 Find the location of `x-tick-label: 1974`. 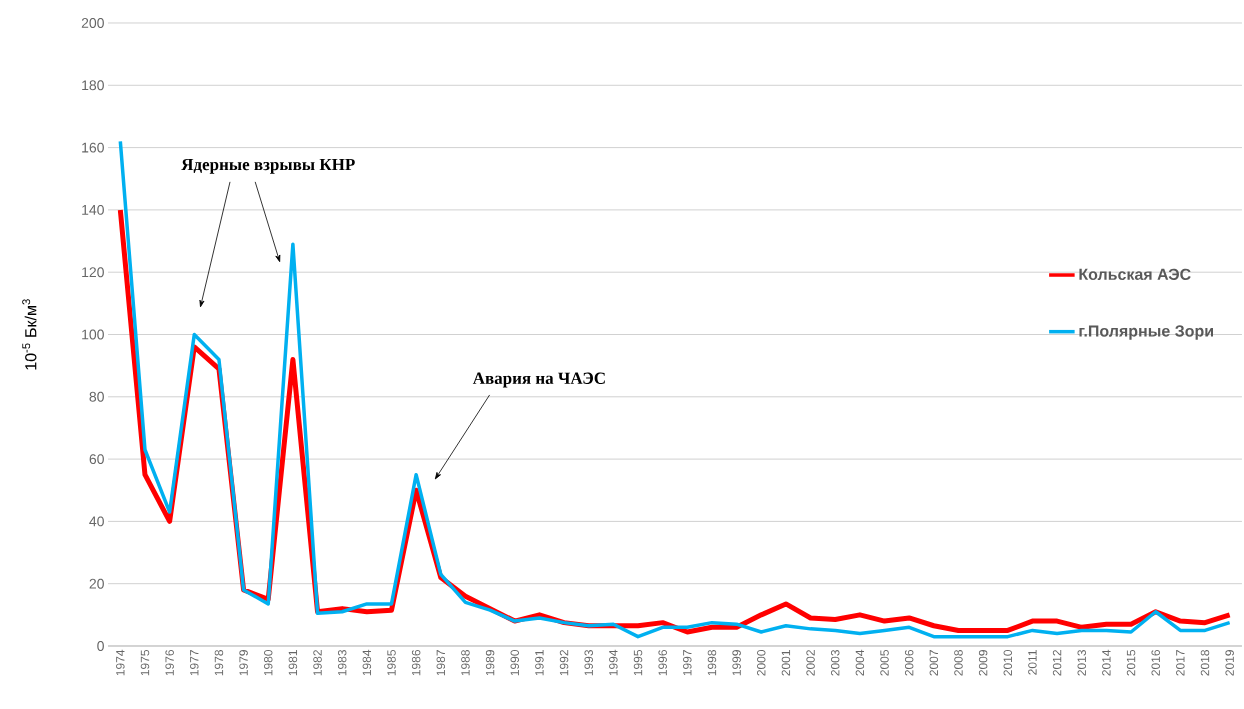

x-tick-label: 1974 is located at coordinates (120, 662).